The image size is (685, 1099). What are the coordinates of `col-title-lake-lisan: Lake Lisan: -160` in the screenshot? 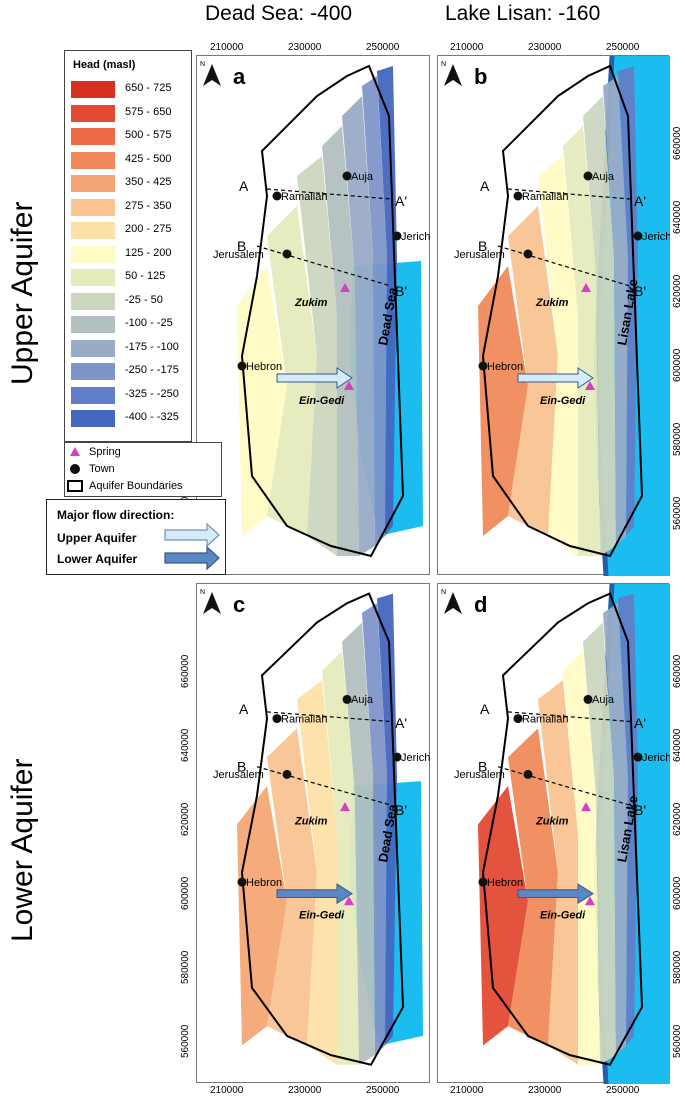 It's located at (523, 13).